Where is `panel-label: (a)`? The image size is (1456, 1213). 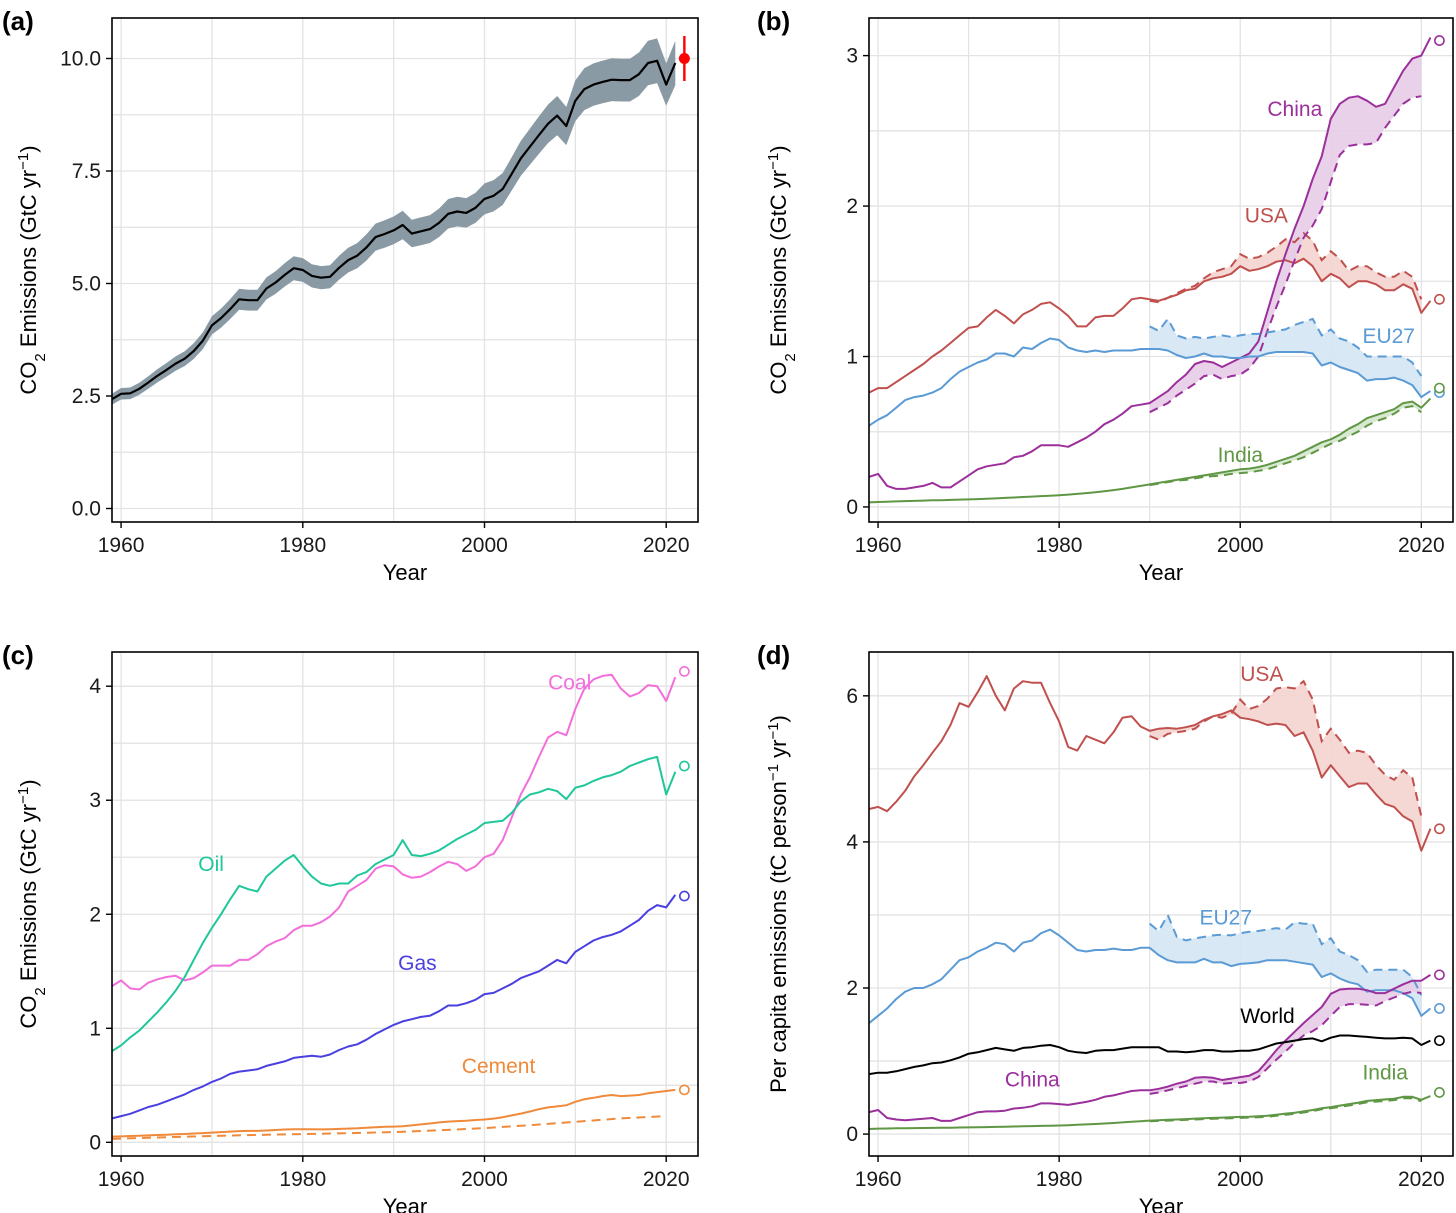
panel-label: (a) is located at coordinates (18, 21).